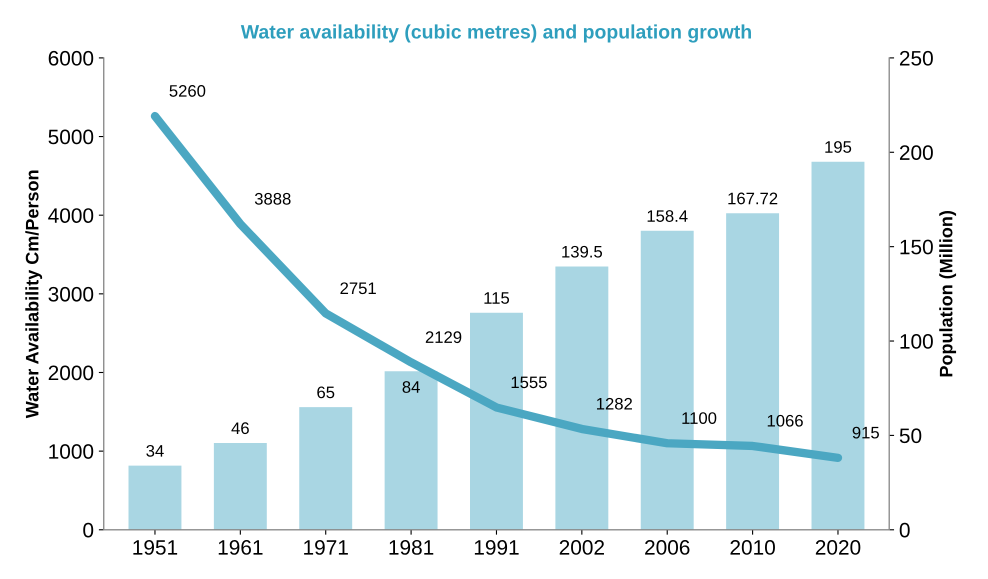 This screenshot has height=579, width=988. I want to click on y-tick-label: 3000, so click(71, 294).